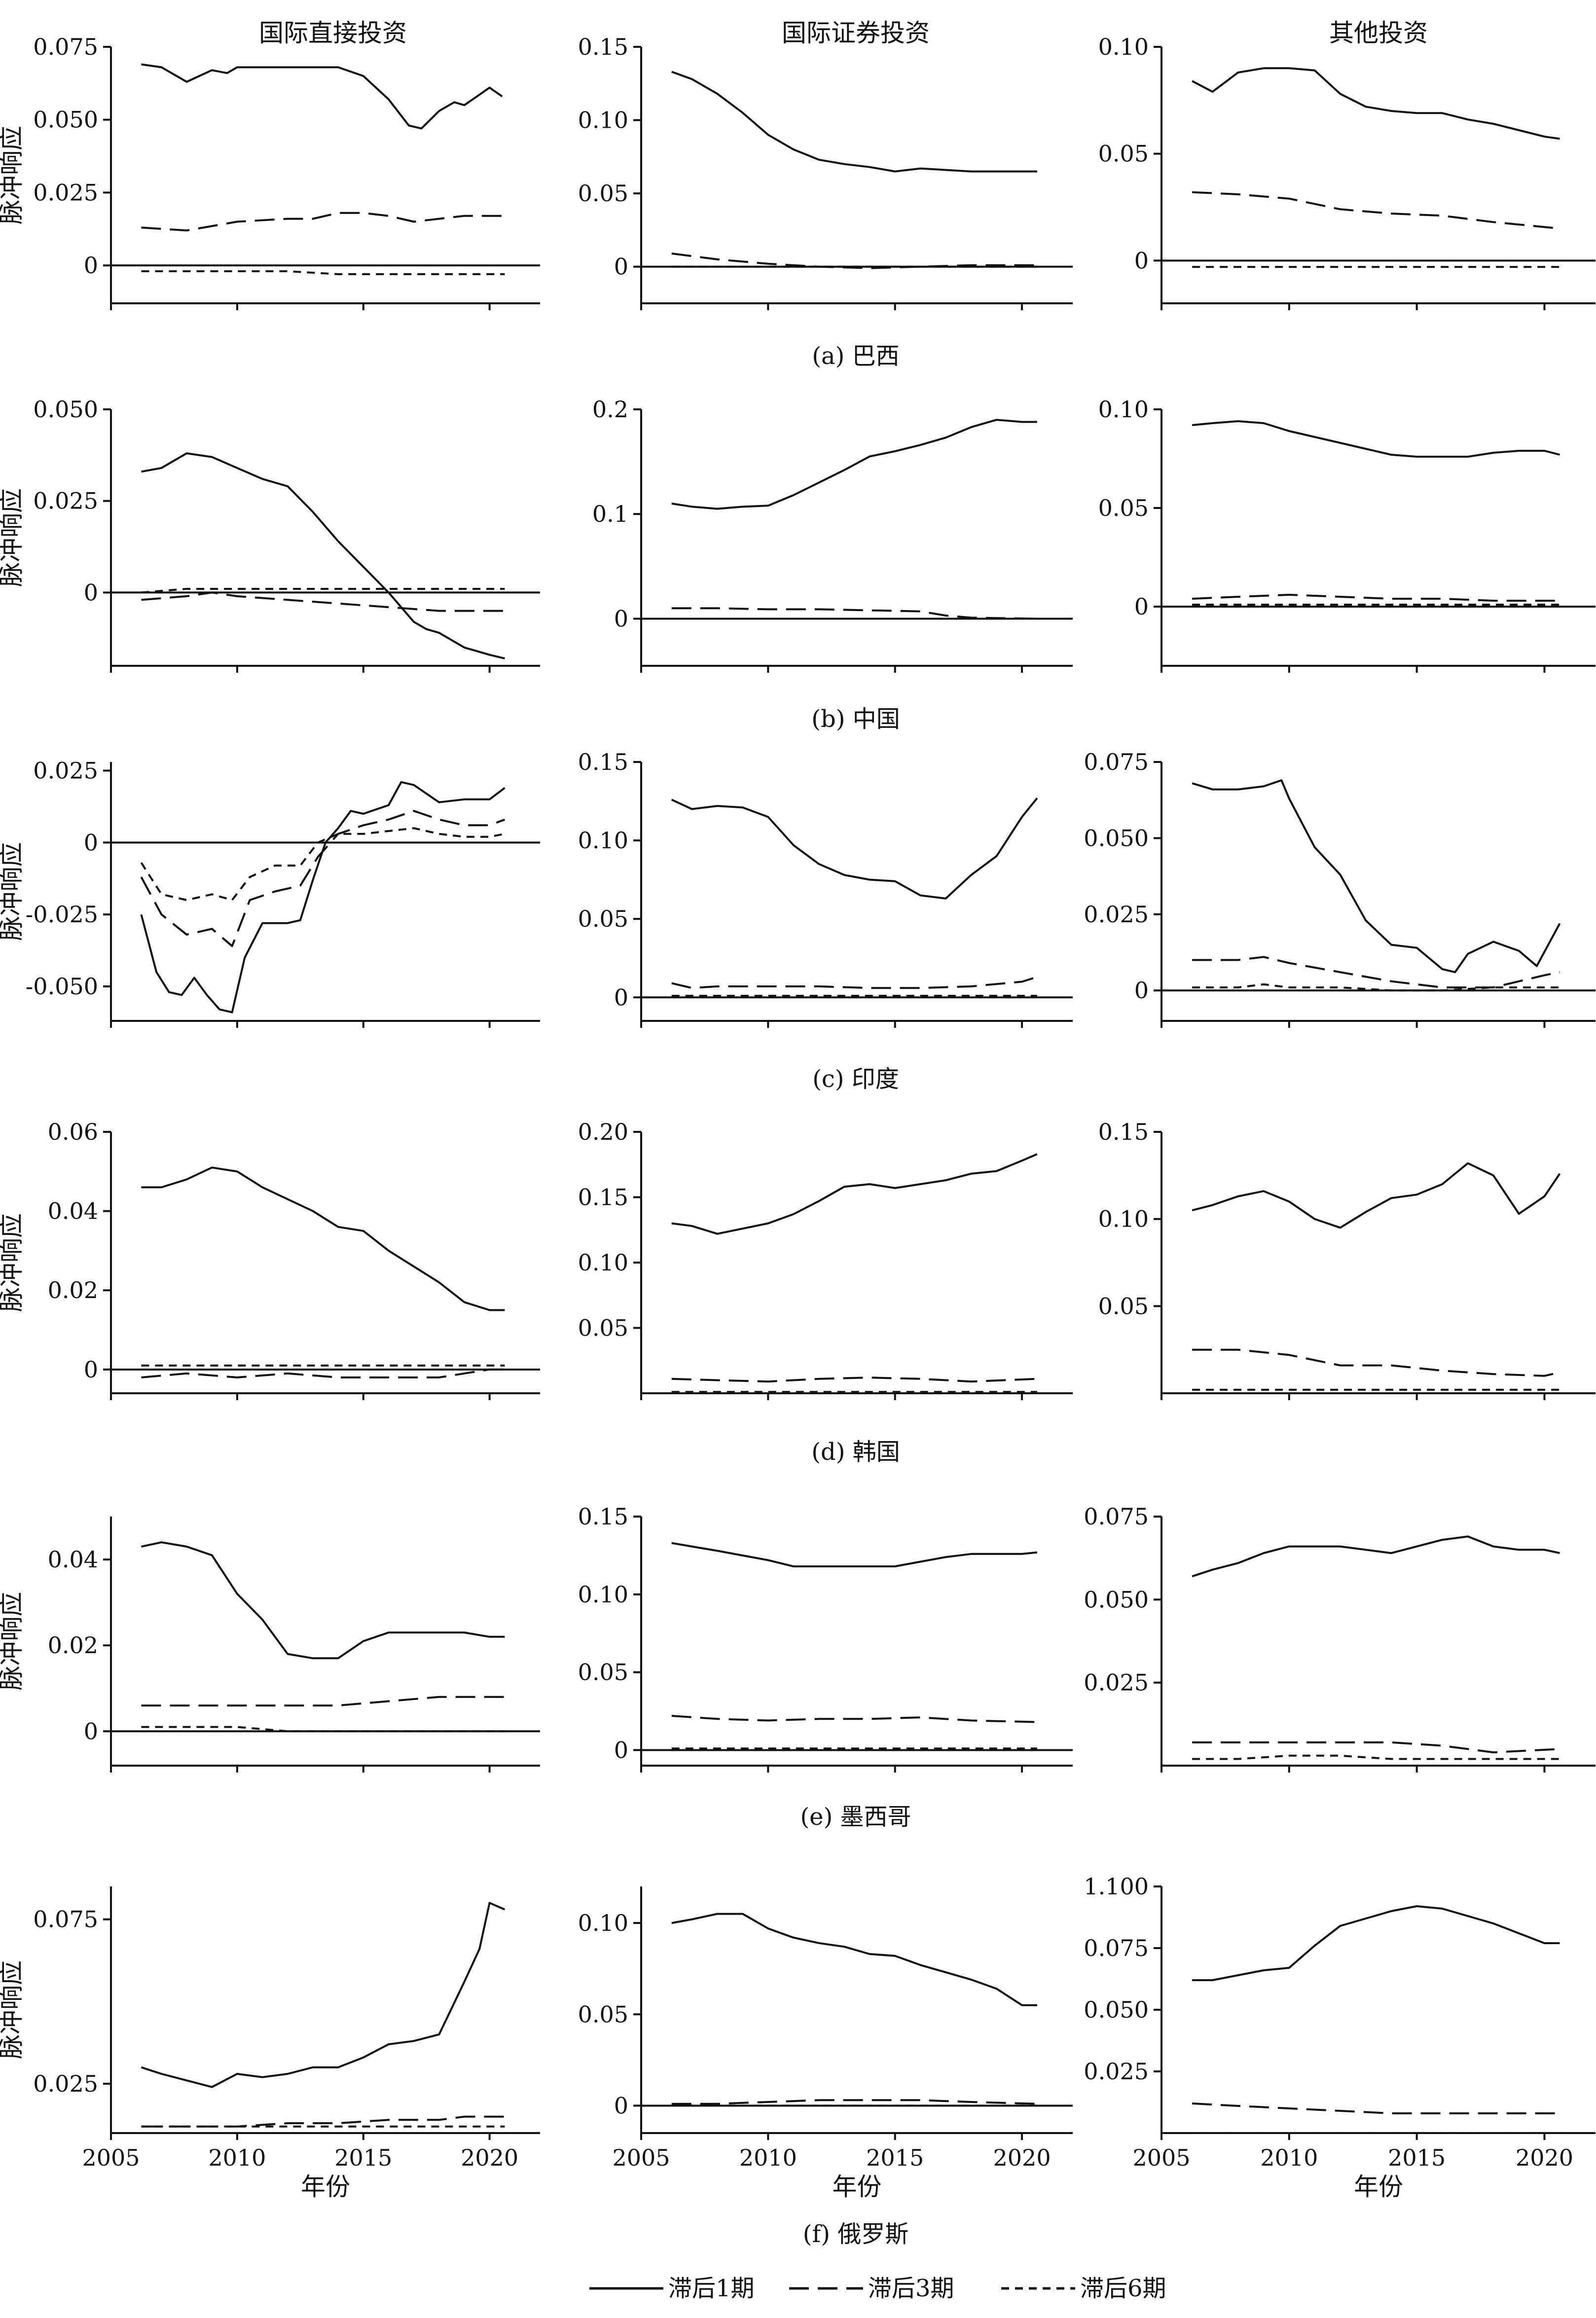 The width and height of the screenshot is (1596, 2318). I want to click on panel-korea-fdi: 0 0.02 0.04 0.06 脉冲响应, so click(270, 1259).